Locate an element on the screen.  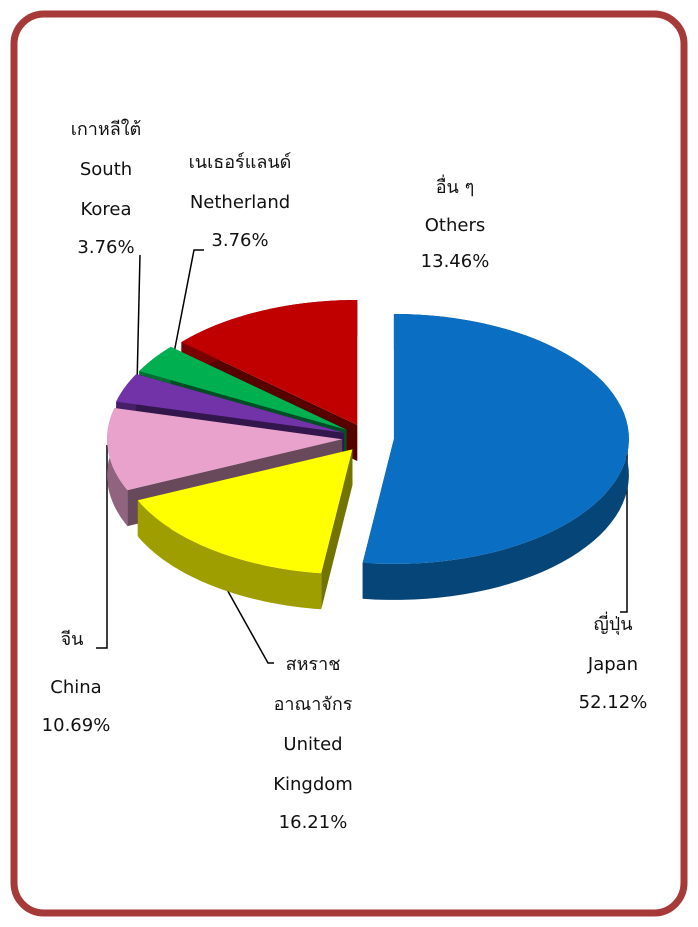
category-label: เกาหลีใต้ is located at coordinates (106, 129).